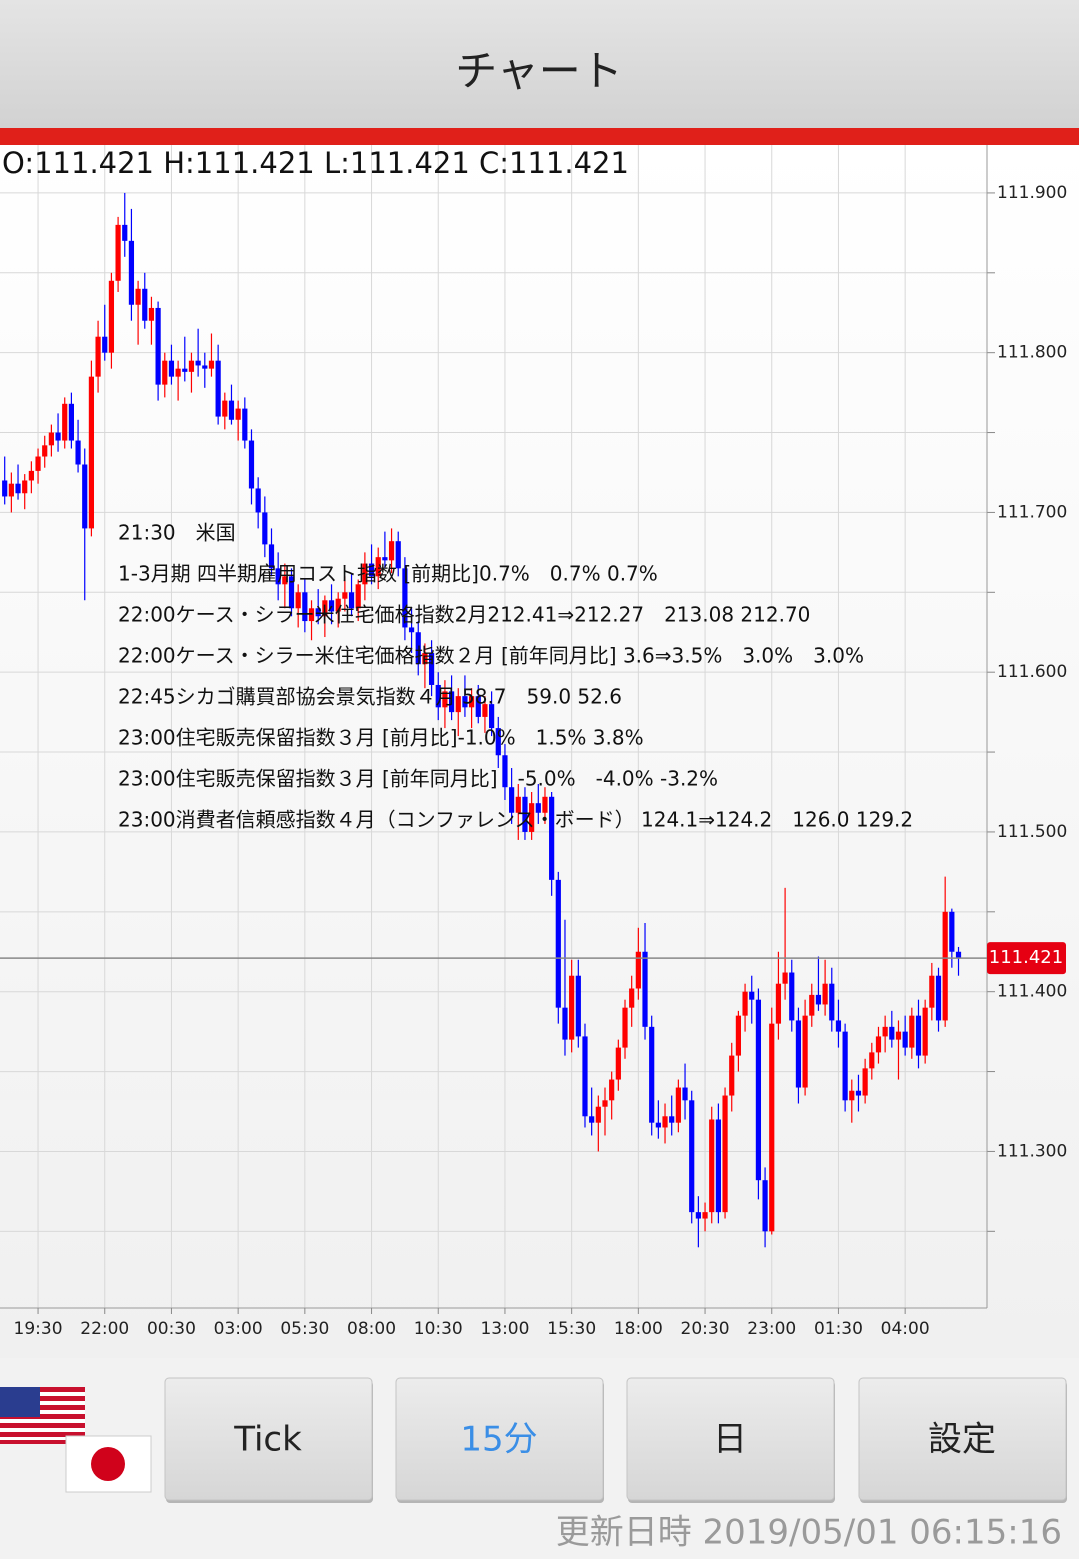 This screenshot has height=1559, width=1079. I want to click on x-tick-label: 10:30, so click(438, 1329).